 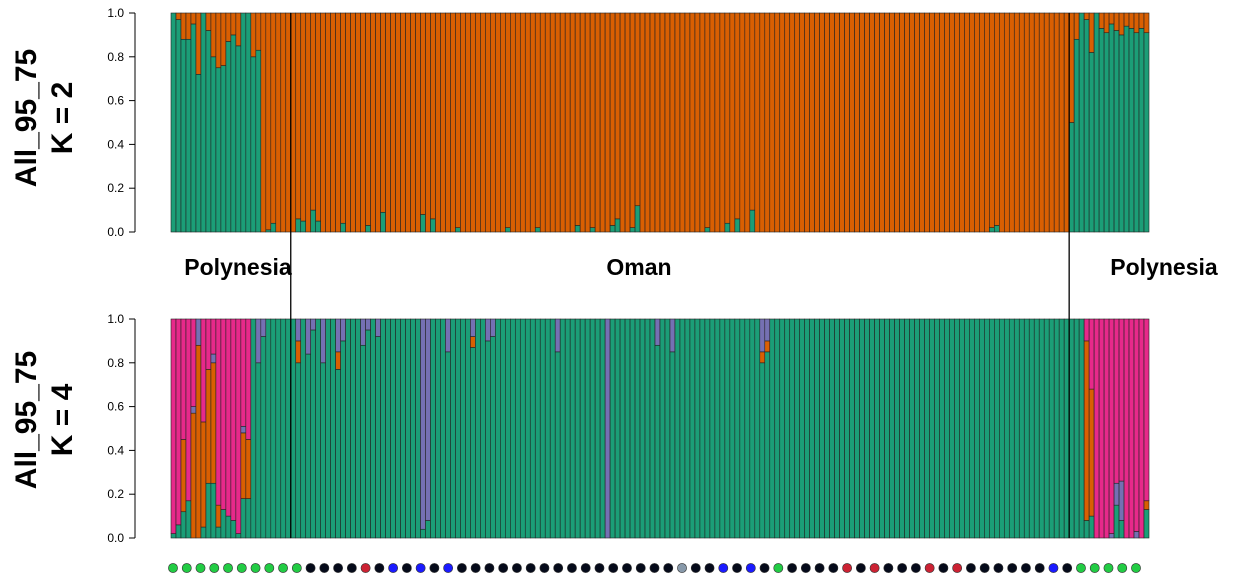 I want to click on y-tick-label: 0.2, so click(x=115, y=494).